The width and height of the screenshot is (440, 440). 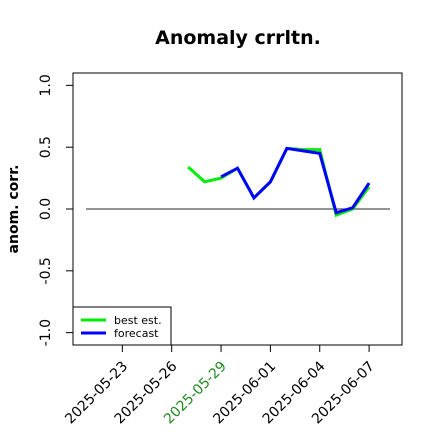 I want to click on y-axis-label: anom. corr., so click(x=14, y=209).